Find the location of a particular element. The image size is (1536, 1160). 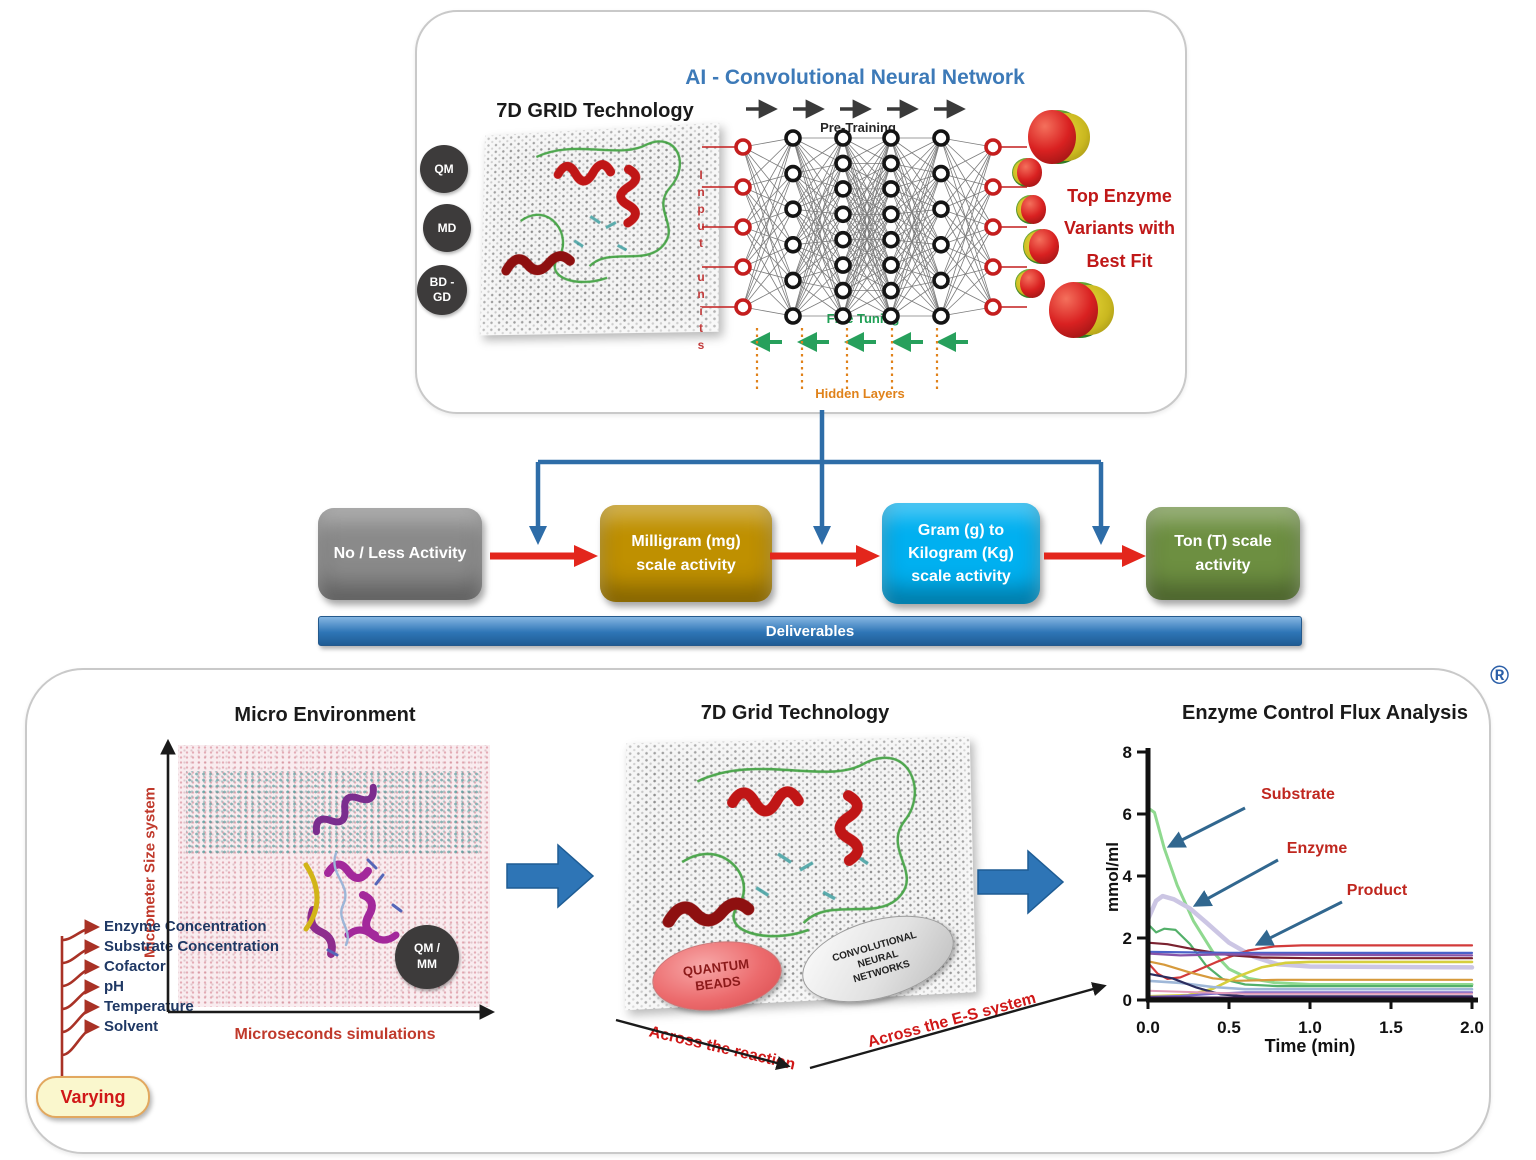

protein-in-grid-art is located at coordinates (600, 229).